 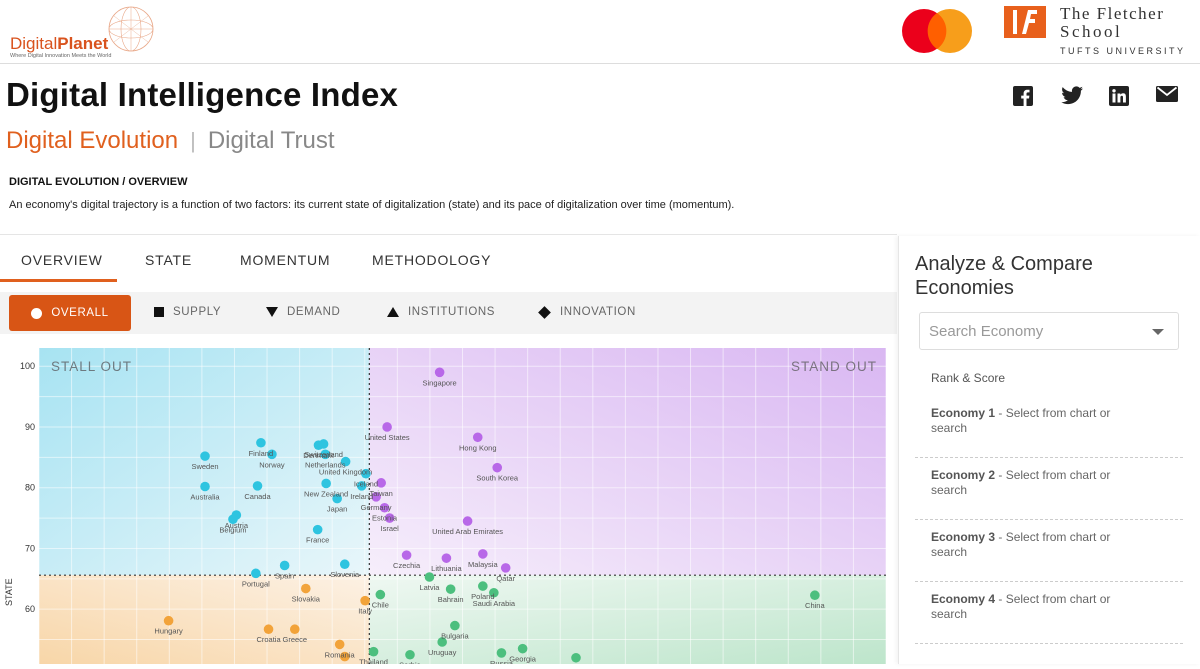 I want to click on filter-innovation: INNOVATION, so click(x=587, y=312).